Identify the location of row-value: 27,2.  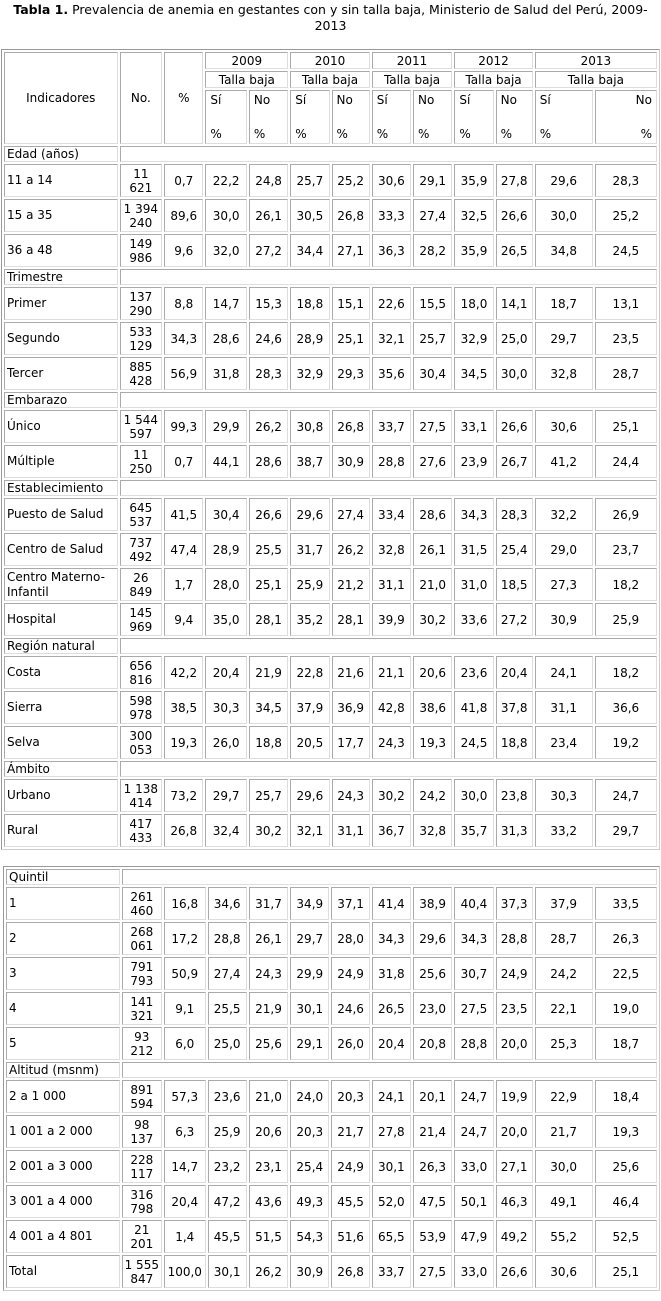
(268, 250).